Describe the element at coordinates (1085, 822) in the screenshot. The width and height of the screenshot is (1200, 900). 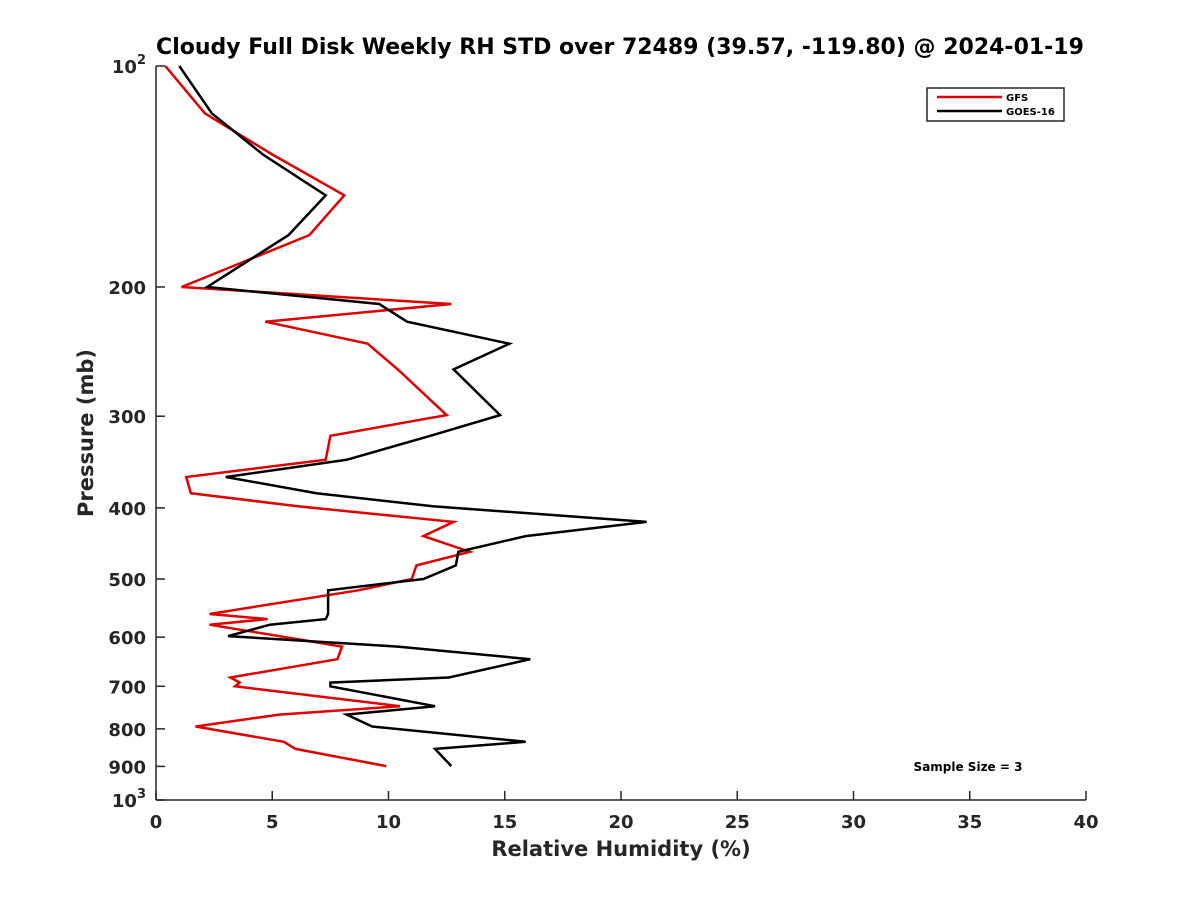
I see `x-tick-label: 40` at that location.